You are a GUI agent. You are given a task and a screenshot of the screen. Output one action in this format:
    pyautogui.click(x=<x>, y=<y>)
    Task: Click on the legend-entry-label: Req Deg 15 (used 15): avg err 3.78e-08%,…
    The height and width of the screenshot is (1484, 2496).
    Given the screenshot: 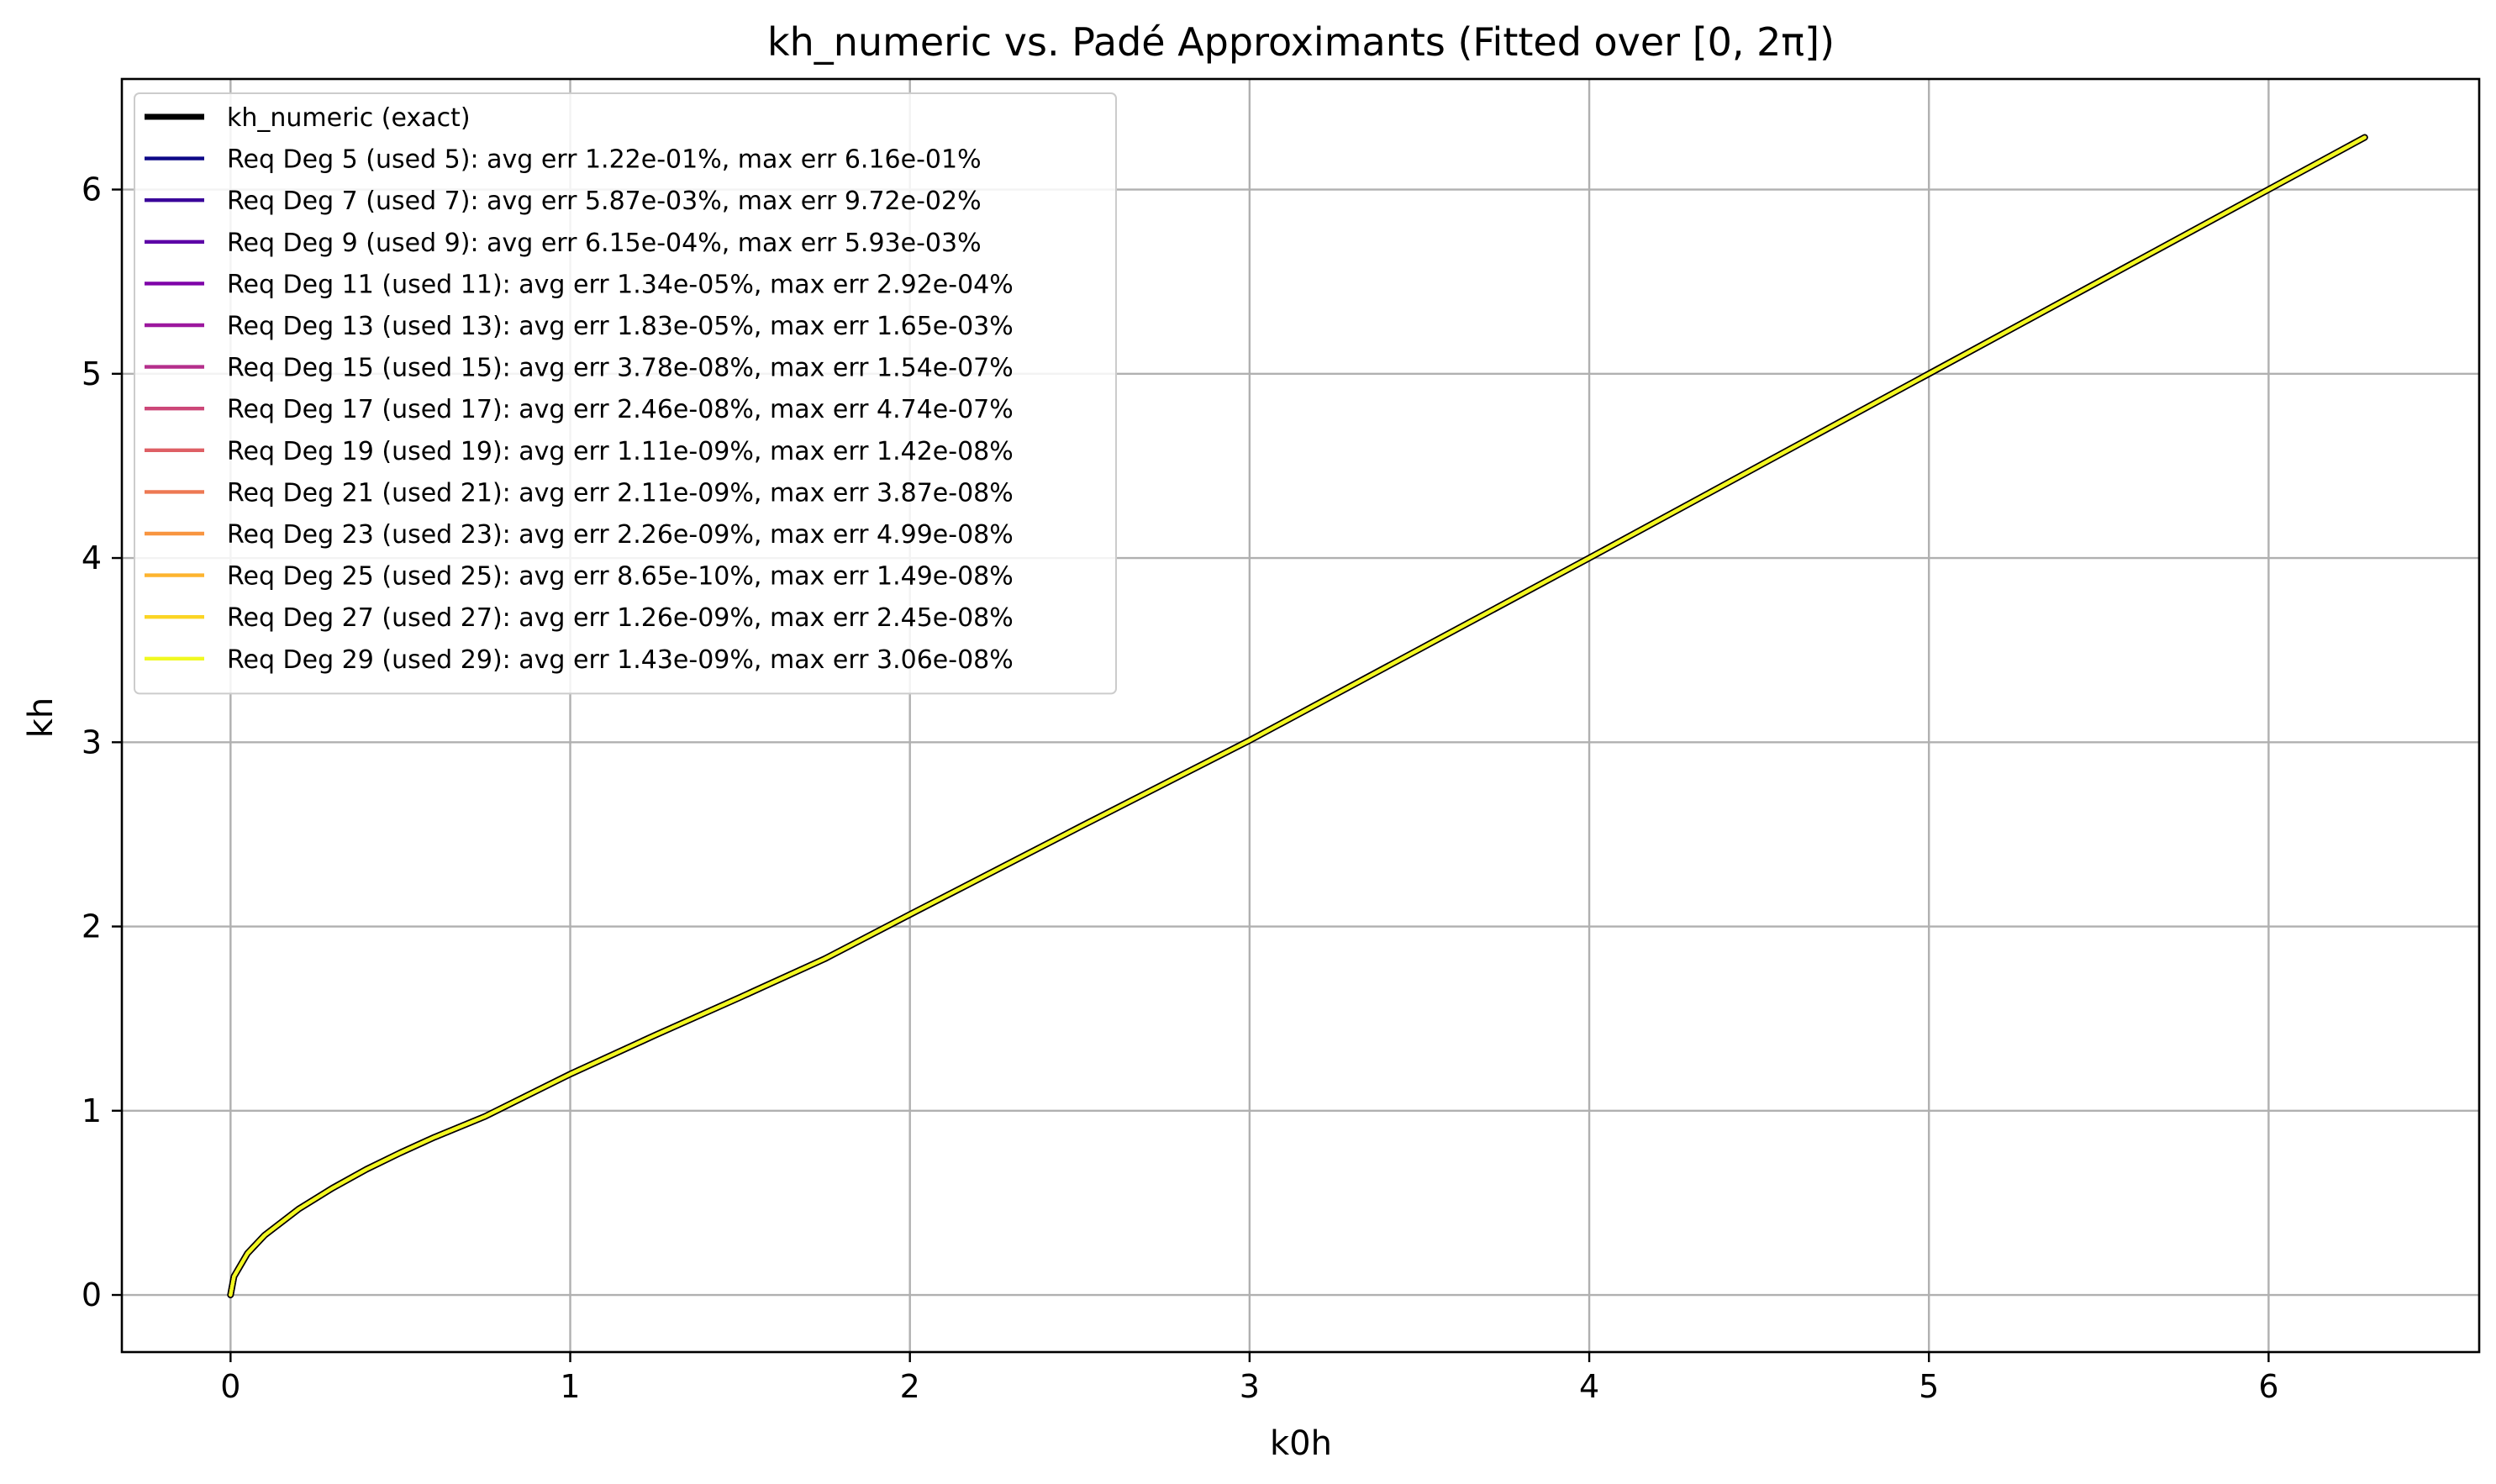 What is the action you would take?
    pyautogui.click(x=620, y=368)
    